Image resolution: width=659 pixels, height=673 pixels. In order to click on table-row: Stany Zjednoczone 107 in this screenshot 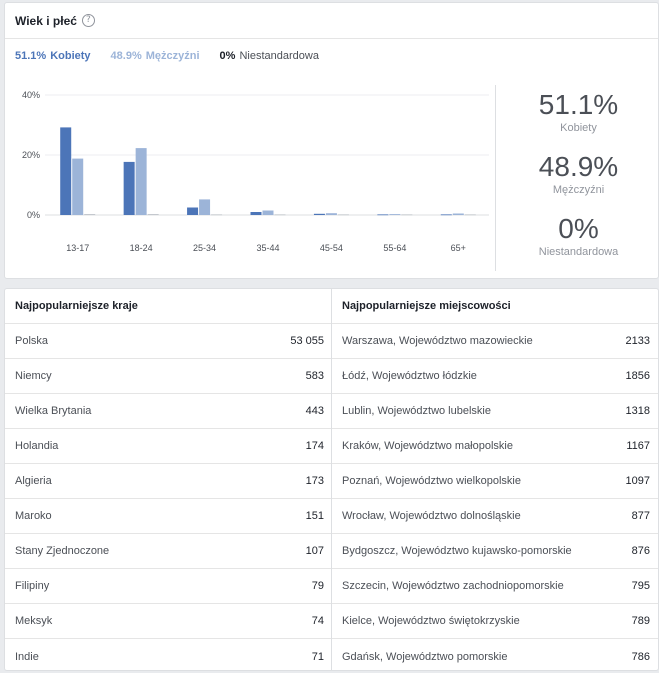, I will do `click(168, 551)`.